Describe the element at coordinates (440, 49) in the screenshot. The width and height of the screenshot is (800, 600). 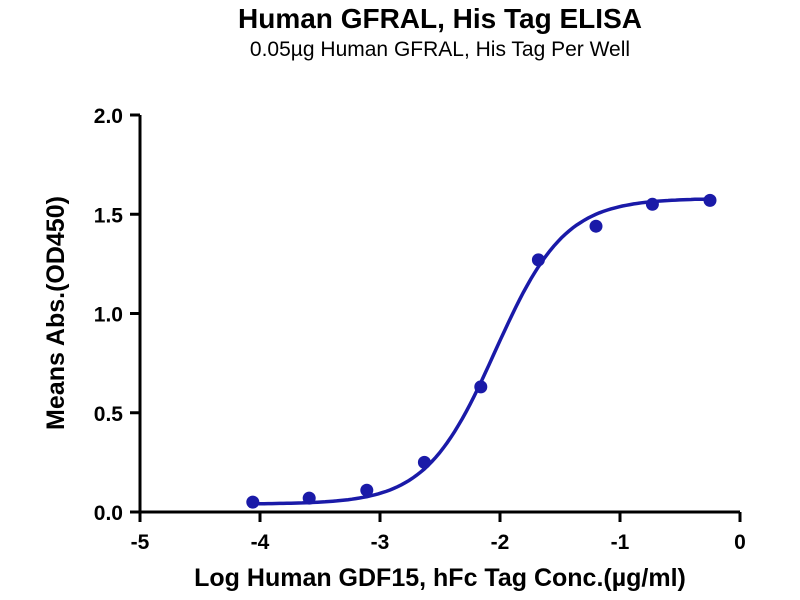
I see `chart-subtitle: 0.05µg Human GFRAL, His Tag Per Well` at that location.